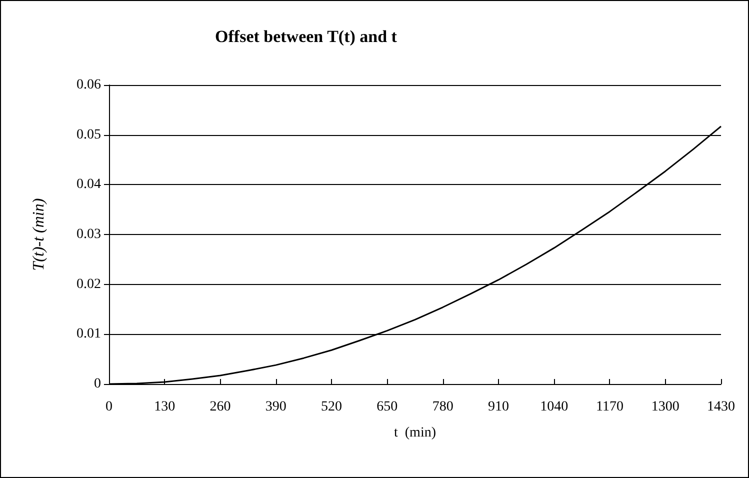  What do you see at coordinates (387, 407) in the screenshot?
I see `x-tick-label: 650` at bounding box center [387, 407].